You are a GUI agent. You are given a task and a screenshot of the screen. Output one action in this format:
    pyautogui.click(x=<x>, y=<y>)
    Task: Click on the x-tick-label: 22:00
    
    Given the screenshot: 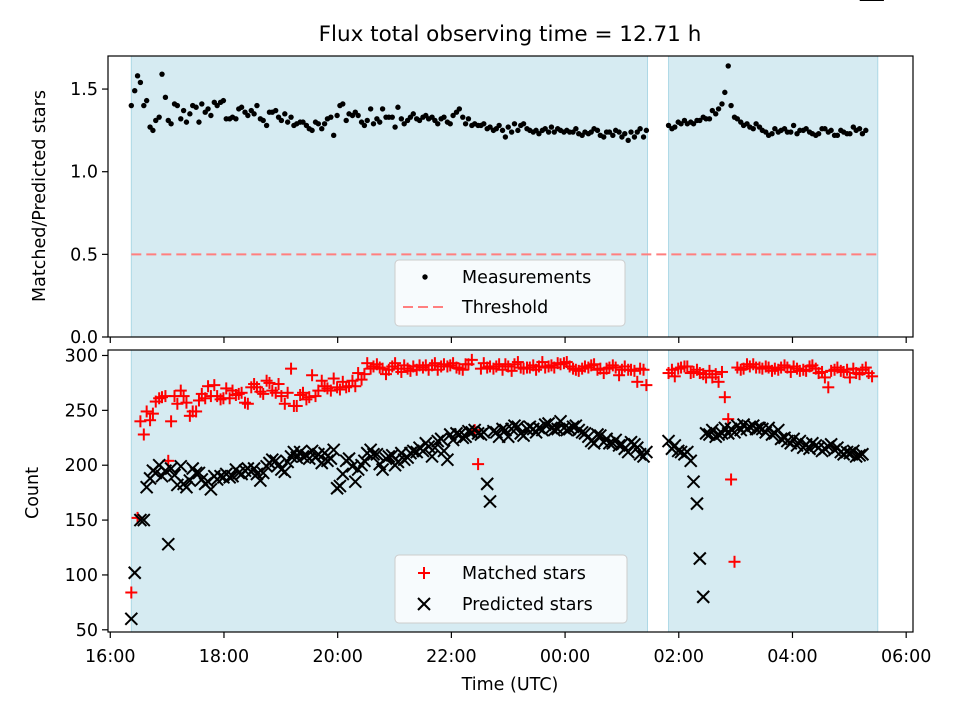 What is the action you would take?
    pyautogui.click(x=451, y=657)
    